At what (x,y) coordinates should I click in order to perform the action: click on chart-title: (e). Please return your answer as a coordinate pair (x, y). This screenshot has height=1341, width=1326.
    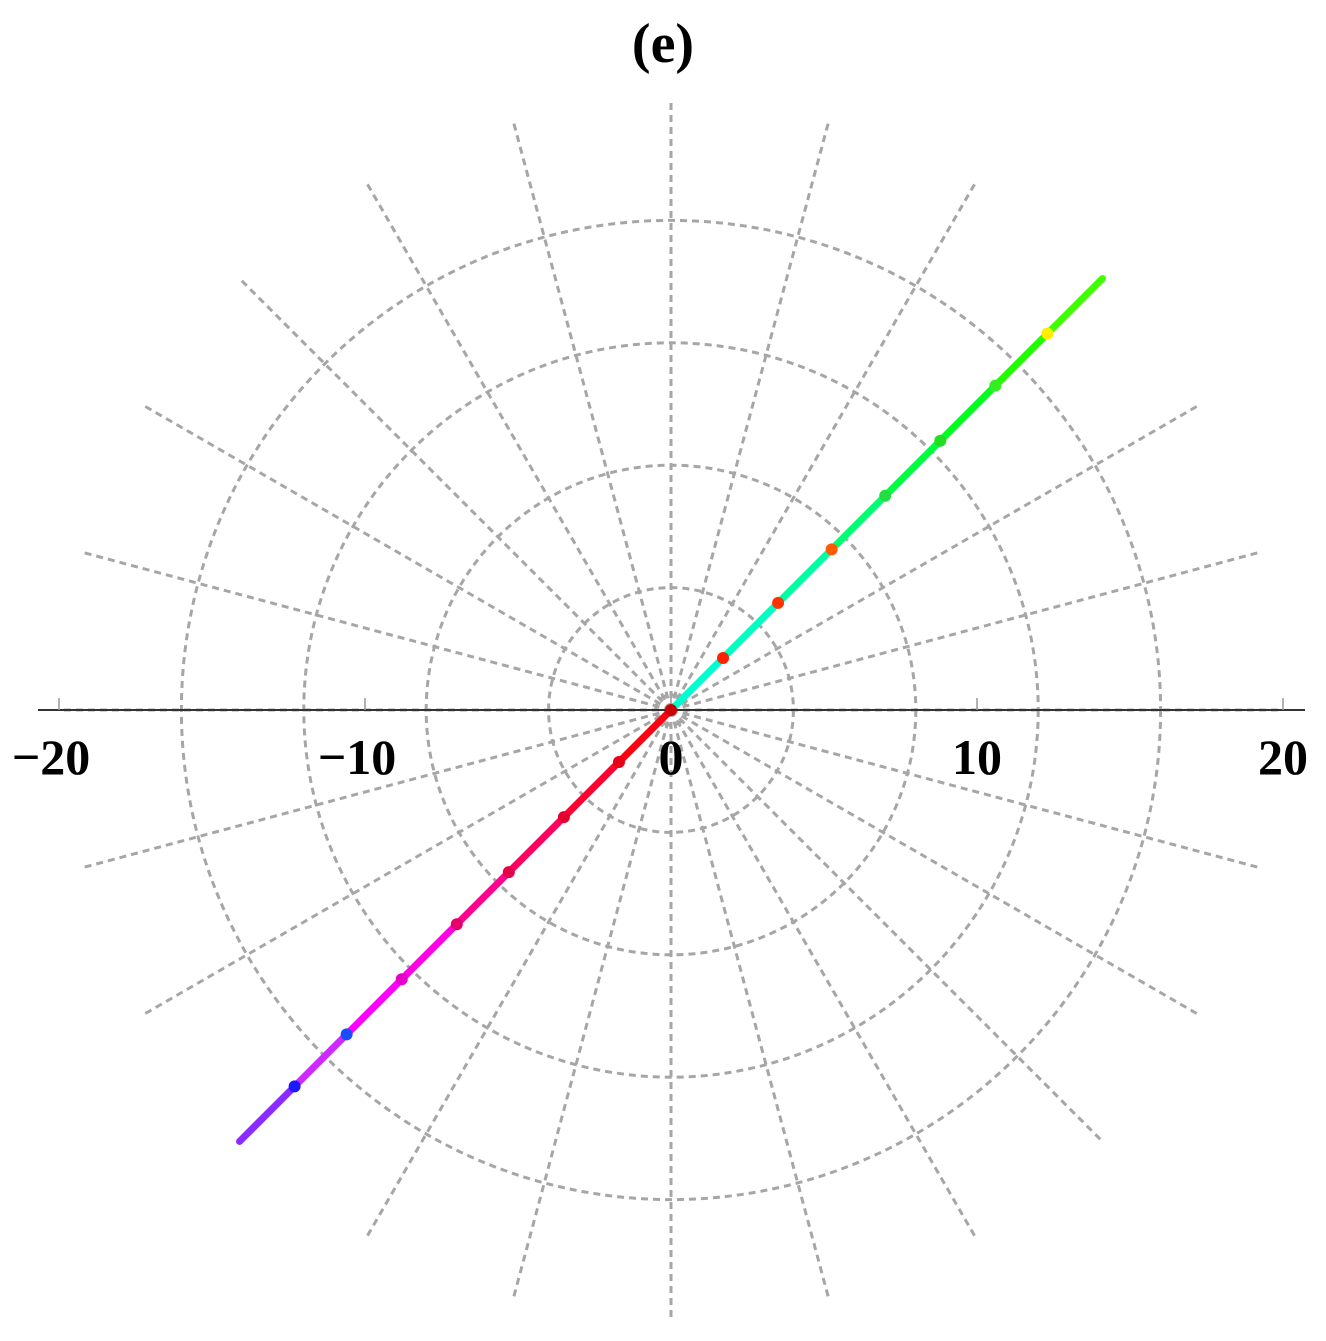
    Looking at the image, I should click on (663, 44).